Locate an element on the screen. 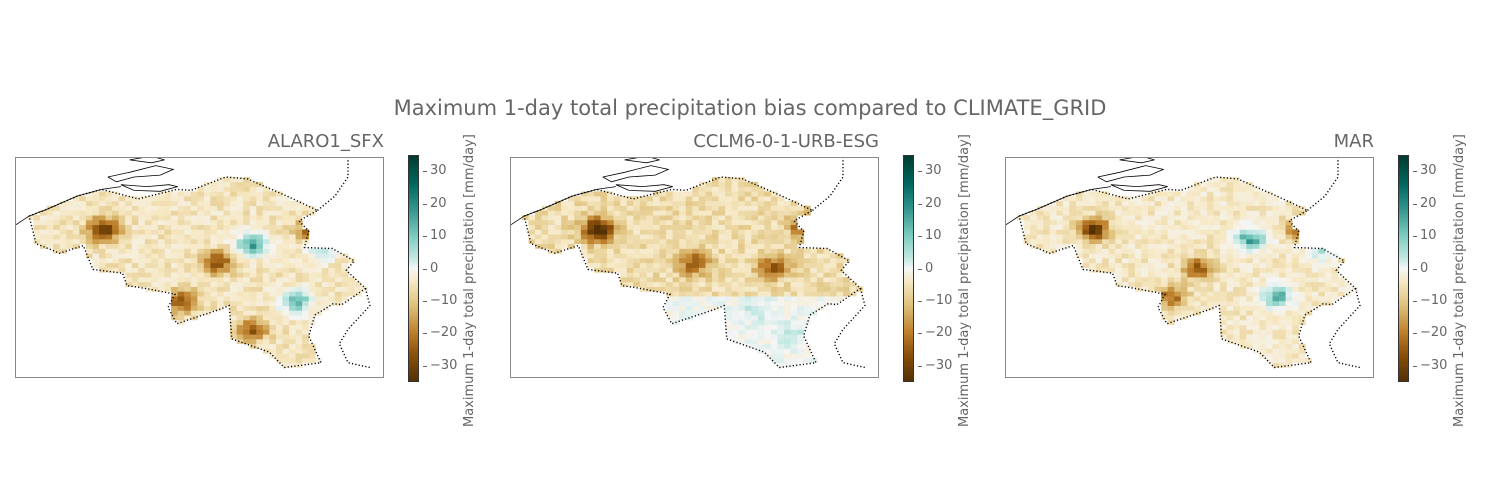 The width and height of the screenshot is (1500, 500). colorbar-tick: 20 is located at coordinates (435, 203).